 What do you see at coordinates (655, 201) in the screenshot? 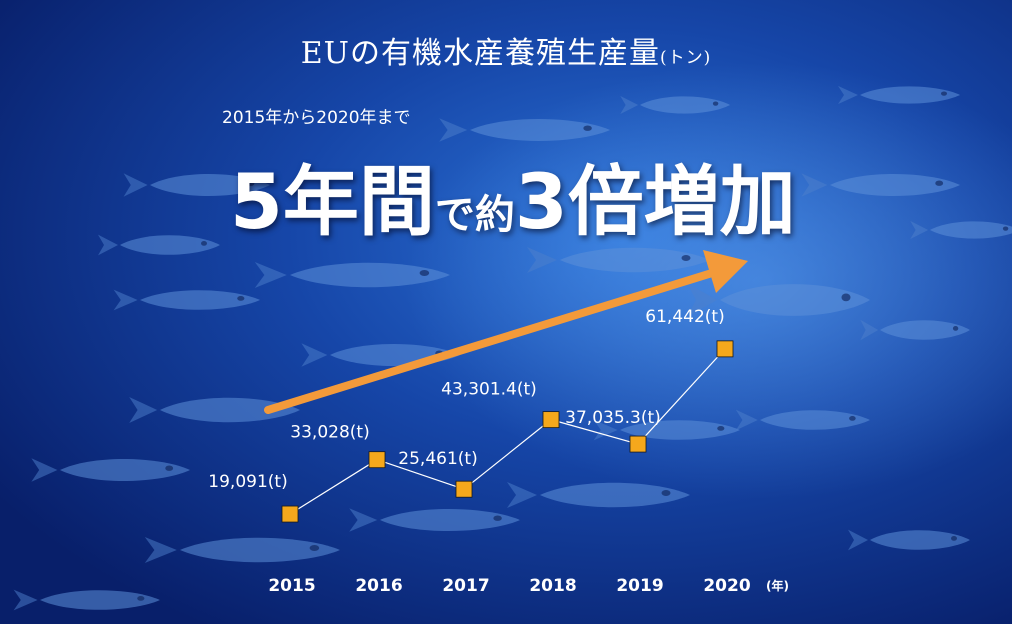
I see `headline-increase: 3倍増加` at bounding box center [655, 201].